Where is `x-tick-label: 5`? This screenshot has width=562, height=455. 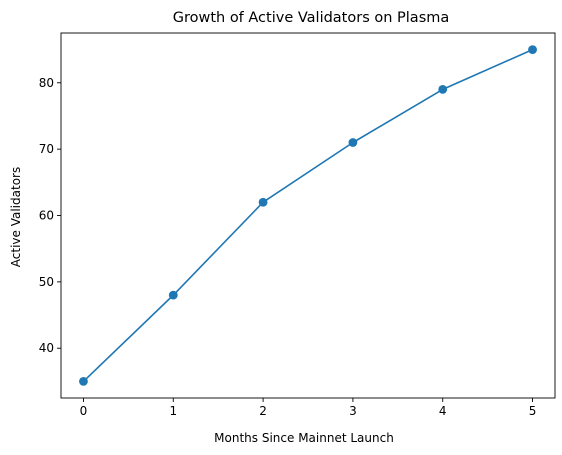
x-tick-label: 5 is located at coordinates (533, 411).